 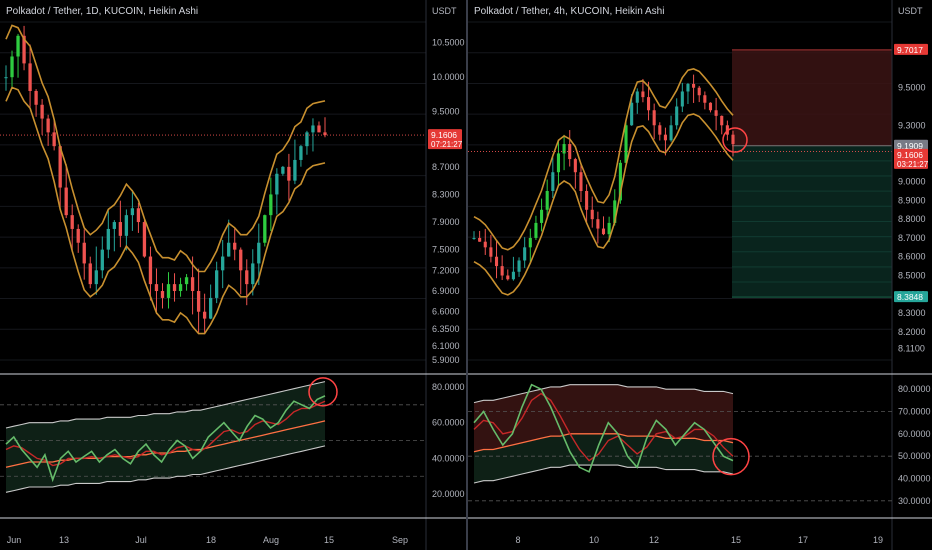 I want to click on oscillator-tick-label: 30.0000, so click(x=914, y=501).